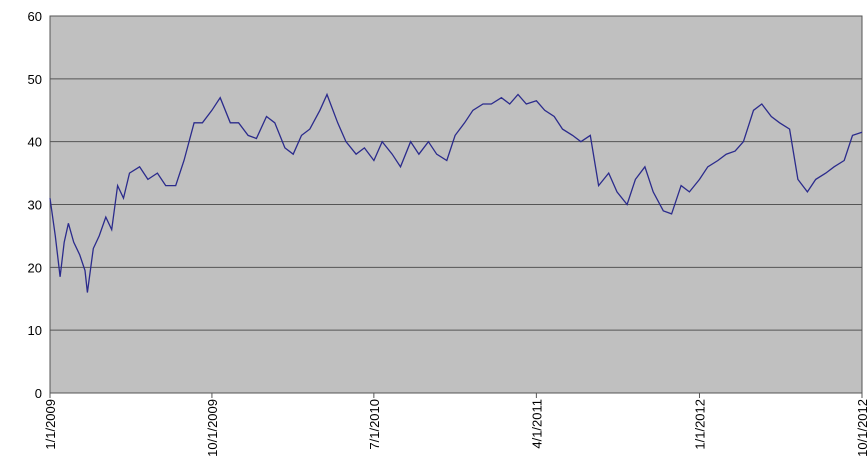 This screenshot has height=472, width=867. What do you see at coordinates (35, 205) in the screenshot?
I see `y-tick-label: 30` at bounding box center [35, 205].